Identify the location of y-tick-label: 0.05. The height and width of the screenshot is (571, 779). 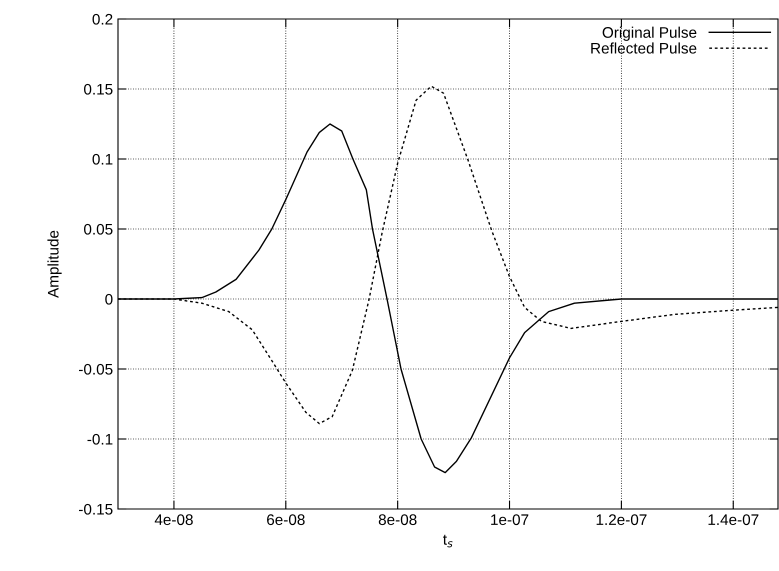
(98, 229).